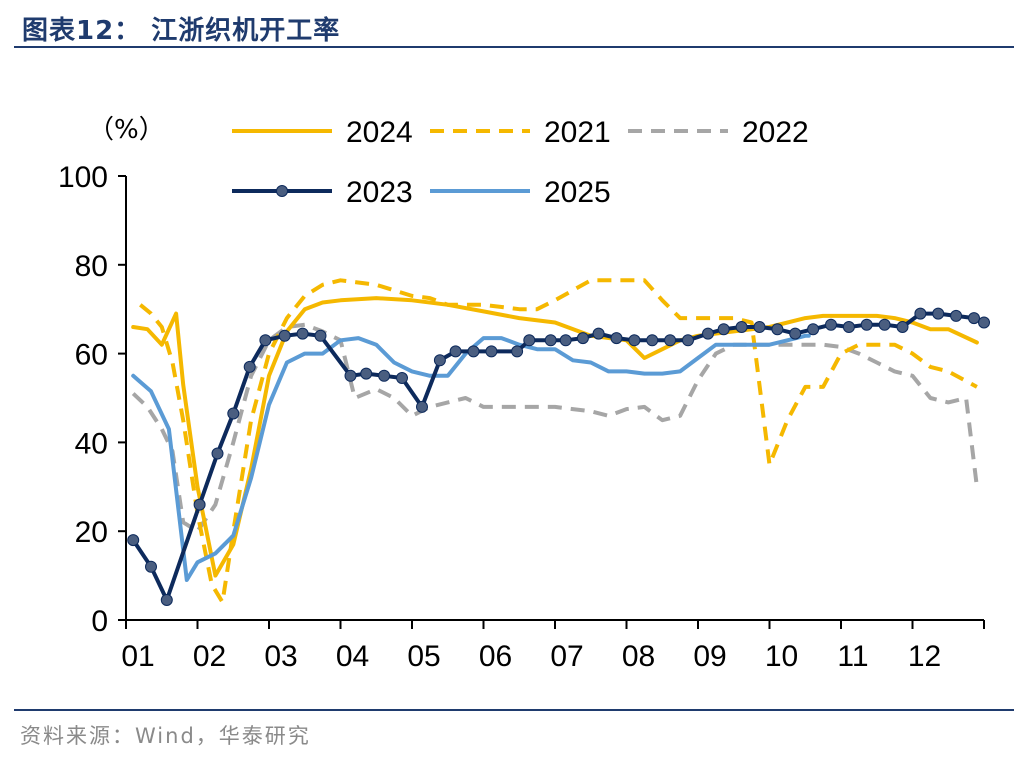  I want to click on x-tick-label: 03, so click(280, 656).